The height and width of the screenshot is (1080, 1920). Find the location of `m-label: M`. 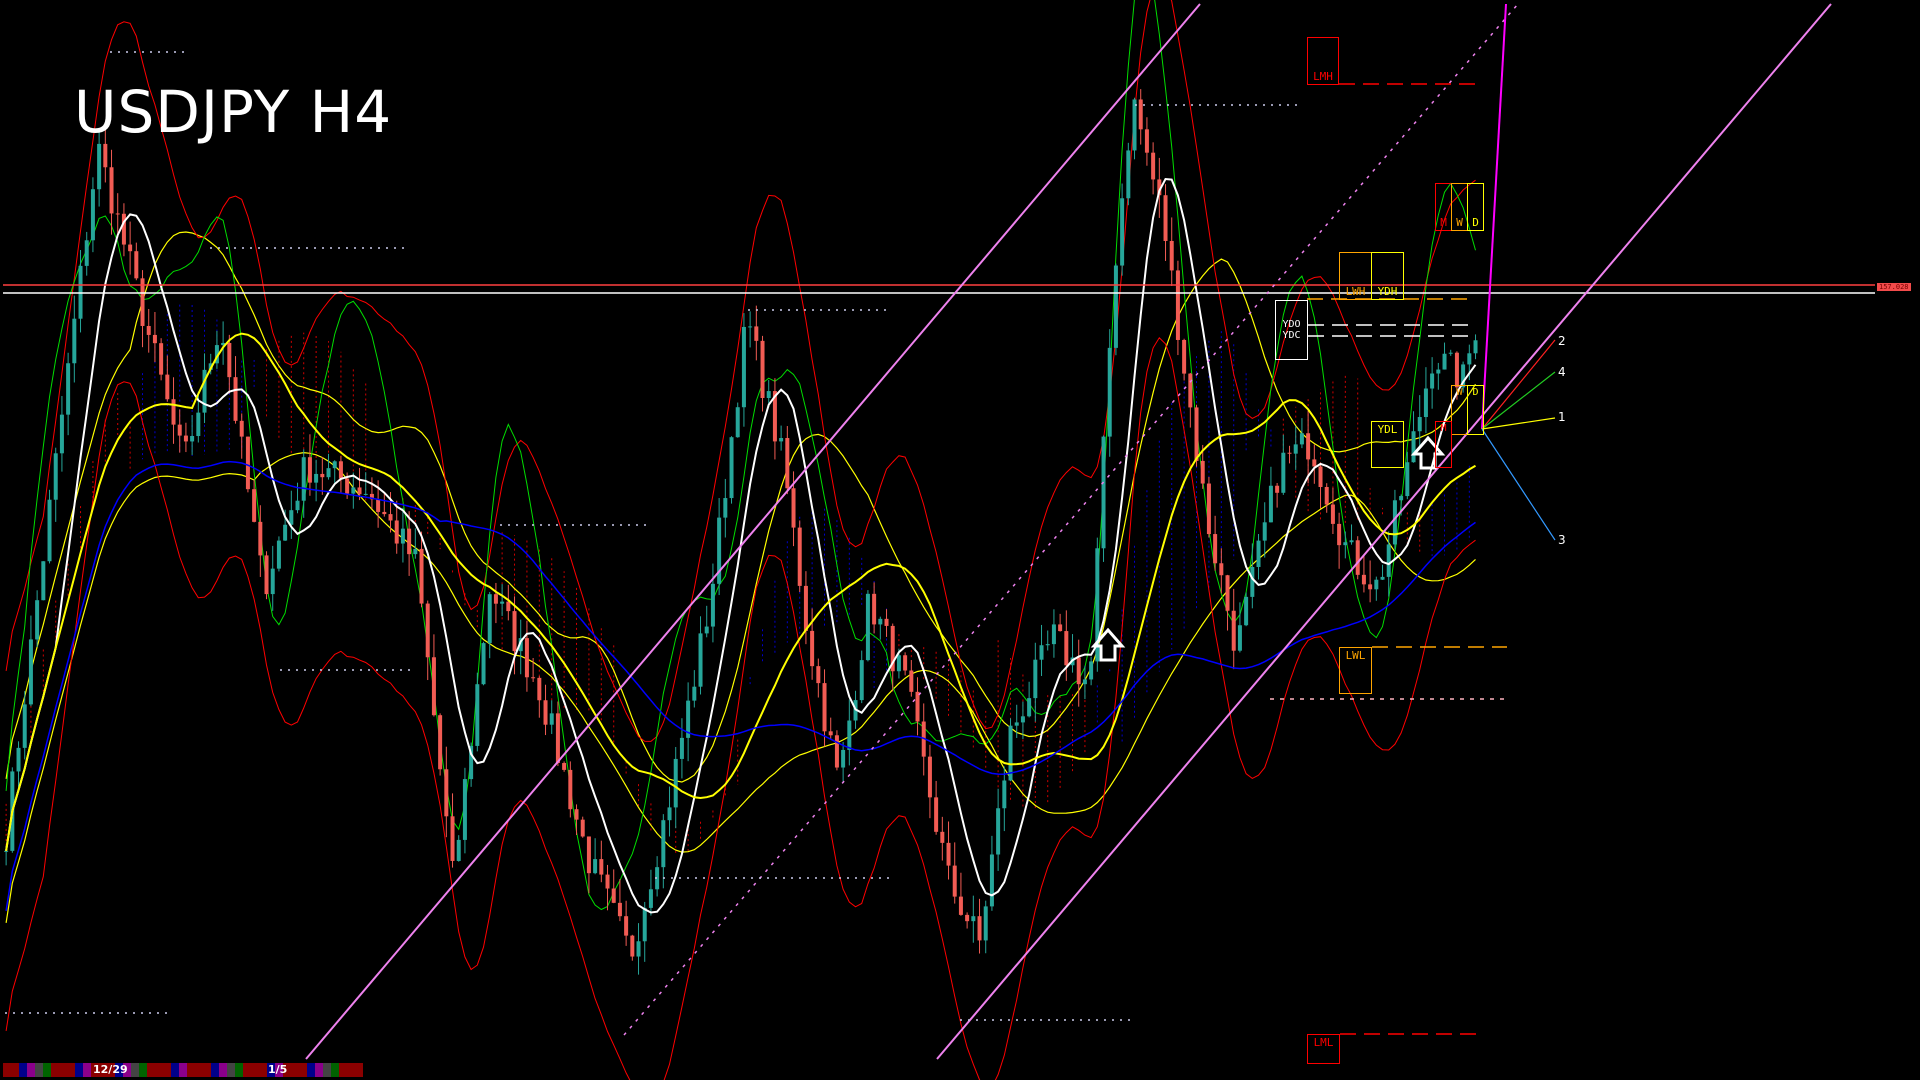

m-label: M is located at coordinates (1443, 222).